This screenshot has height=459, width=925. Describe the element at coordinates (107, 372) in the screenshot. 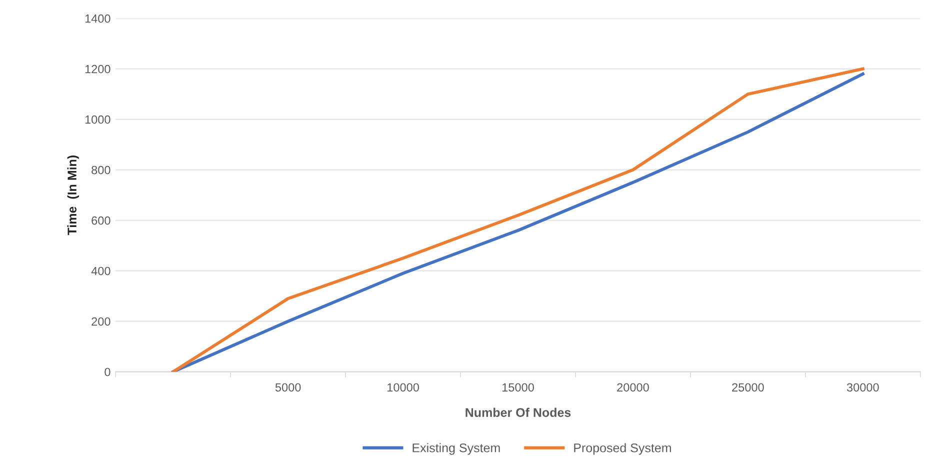

I see `y-tick-label: 0` at that location.